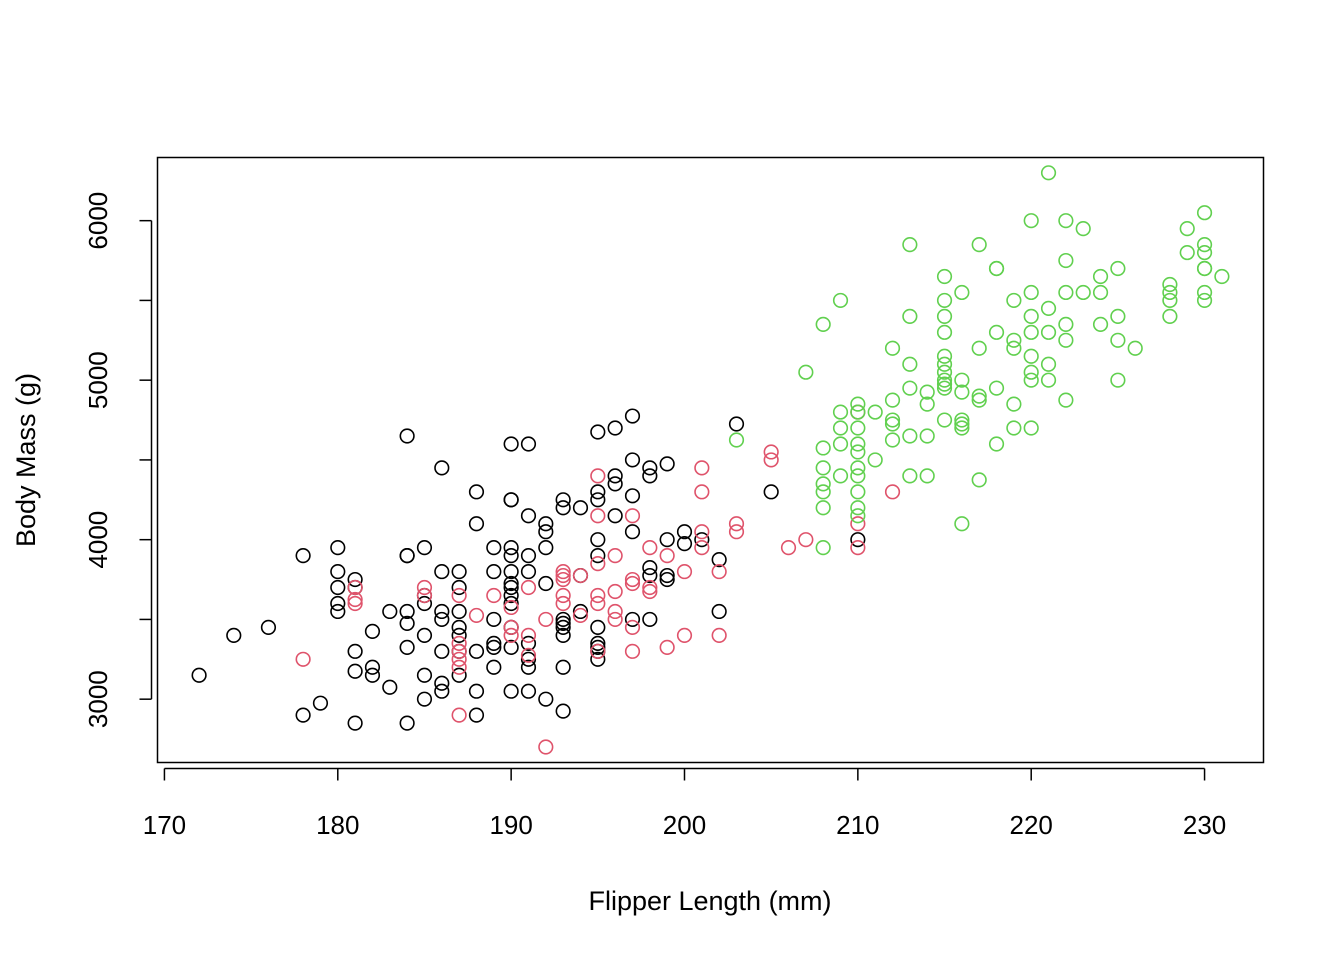 The image size is (1344, 960). I want to click on x-tick-label: 220, so click(1031, 825).